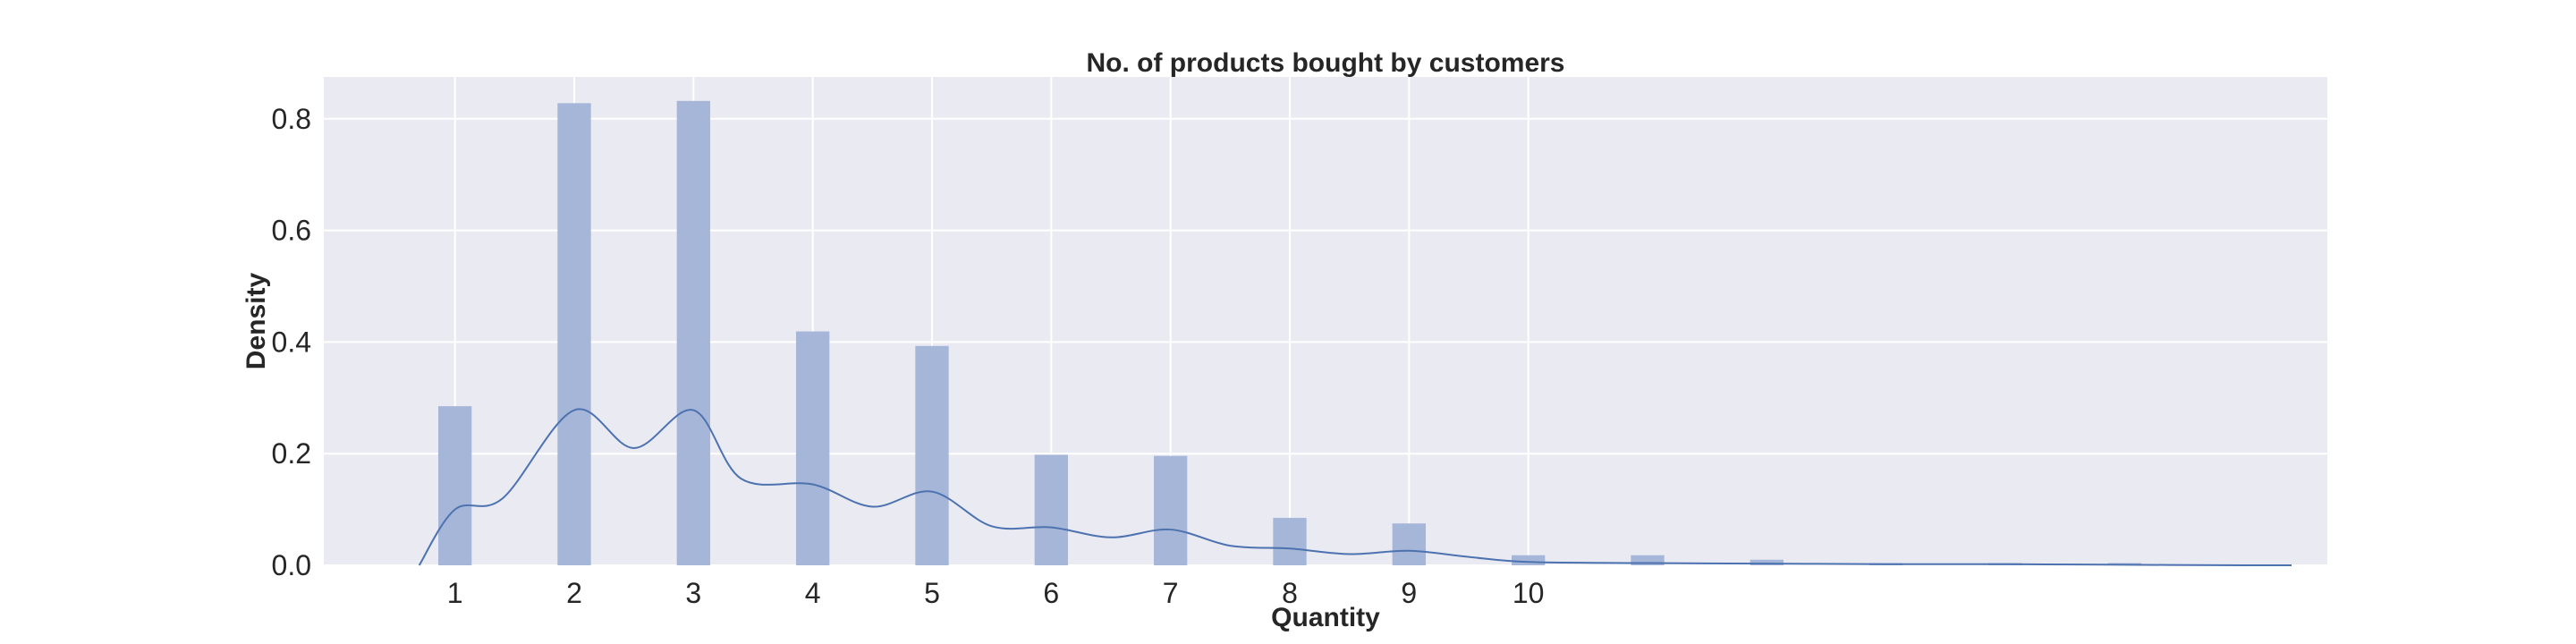 The image size is (2576, 644). I want to click on x-tick-label: 8, so click(1290, 593).